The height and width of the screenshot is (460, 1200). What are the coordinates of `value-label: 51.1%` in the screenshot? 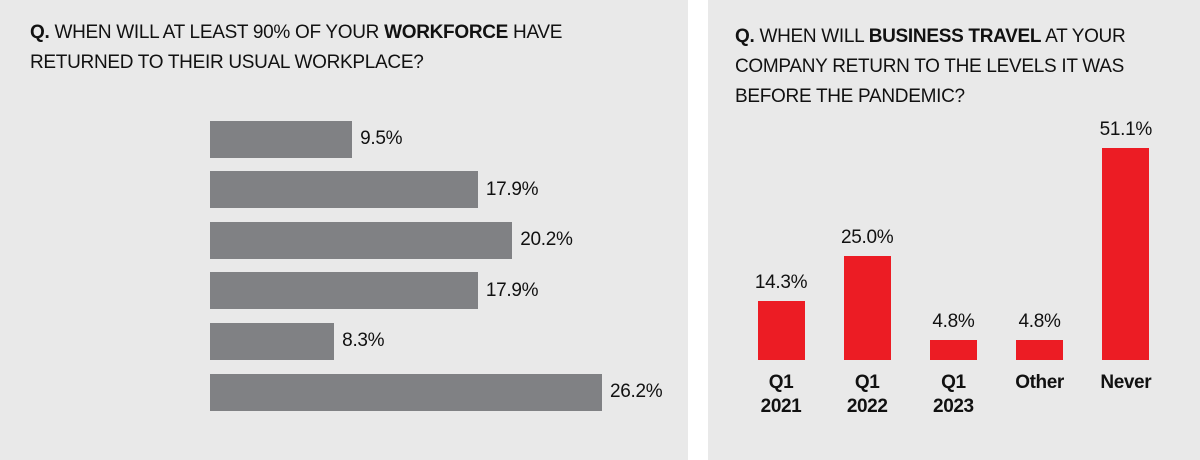 It's located at (1126, 129).